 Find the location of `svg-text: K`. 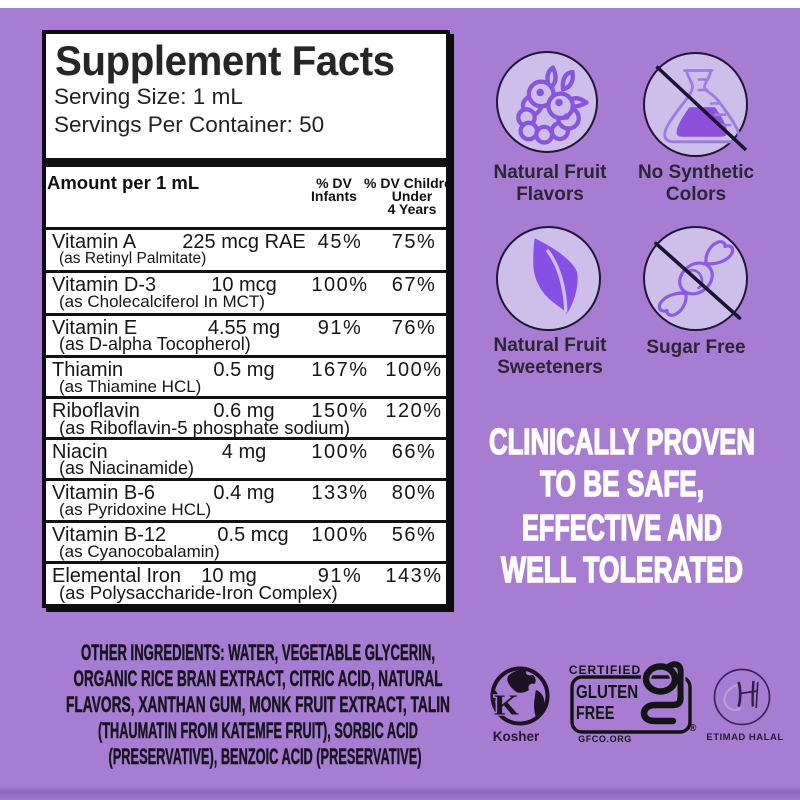

svg-text: K is located at coordinates (507, 705).